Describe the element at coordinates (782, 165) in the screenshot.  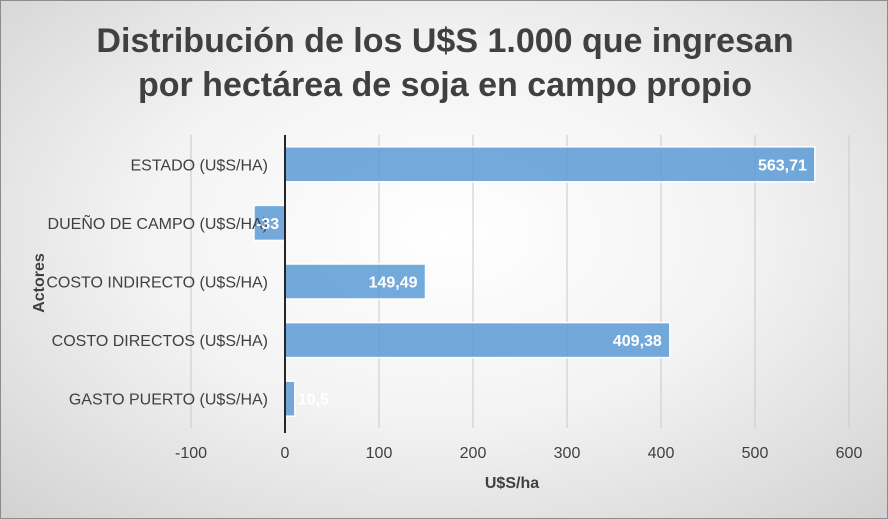
I see `data-label: 563,71` at that location.